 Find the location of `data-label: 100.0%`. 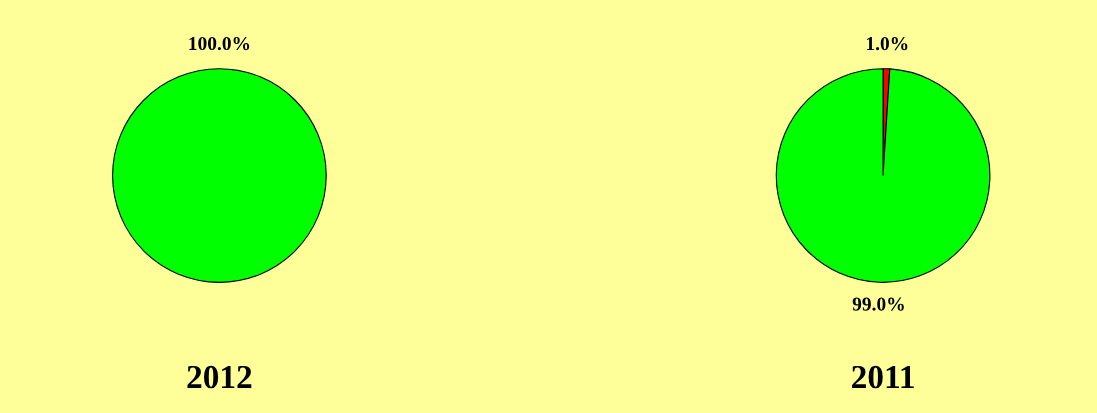

data-label: 100.0% is located at coordinates (219, 43).